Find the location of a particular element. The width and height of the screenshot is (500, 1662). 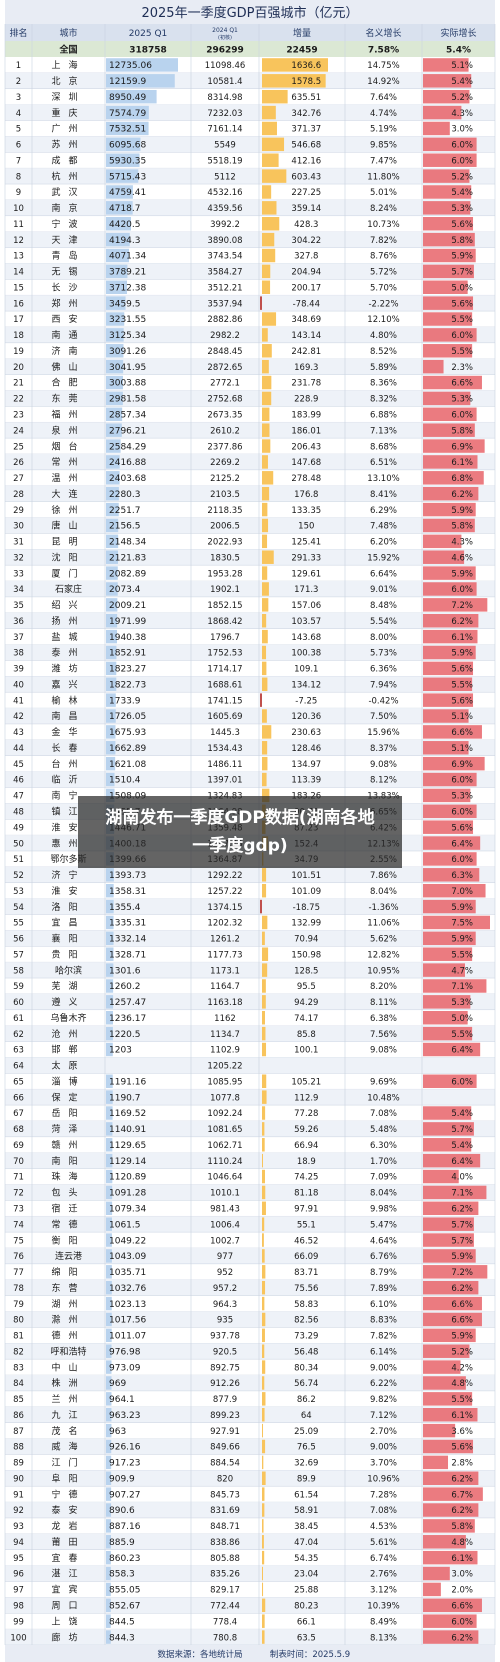

real-growth-cell: 4.3% is located at coordinates (462, 543).